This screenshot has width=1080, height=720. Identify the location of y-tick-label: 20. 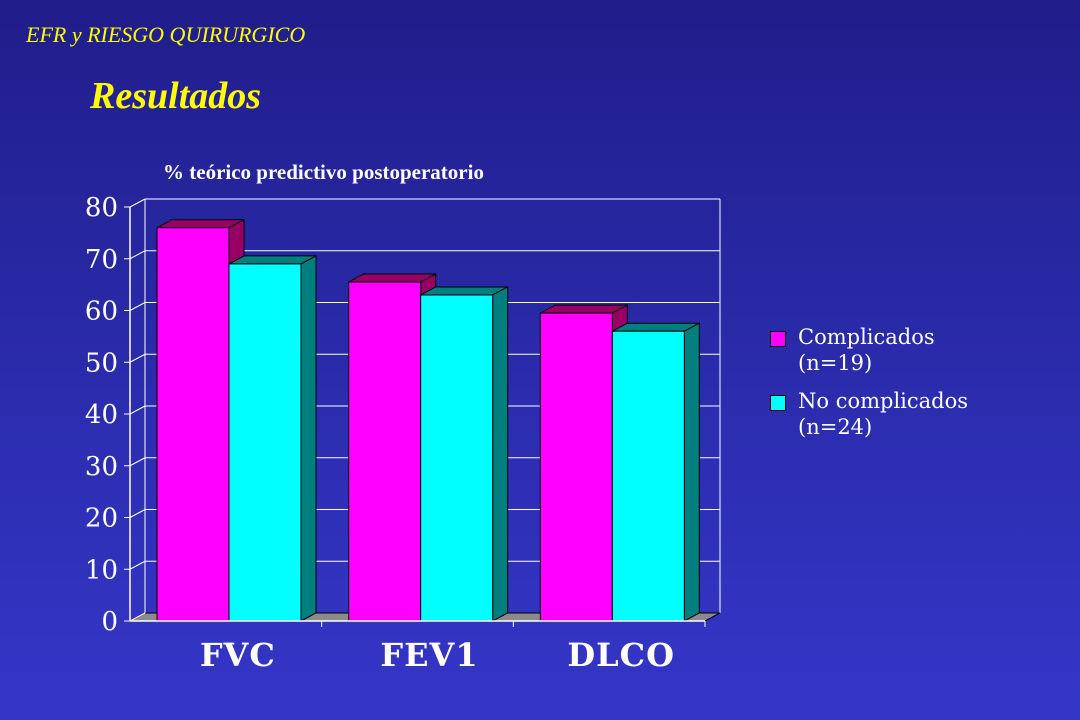
(101, 519).